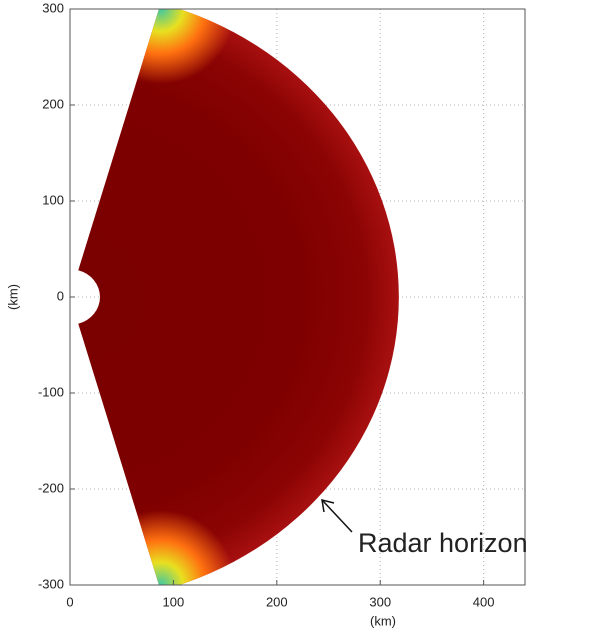 The width and height of the screenshot is (591, 642). I want to click on x-tick-label: 400, so click(484, 601).